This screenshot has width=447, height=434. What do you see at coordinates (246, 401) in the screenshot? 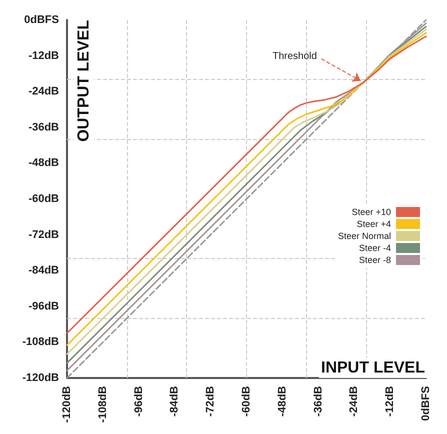
I see `x-tick-label: -60dB` at bounding box center [246, 401].